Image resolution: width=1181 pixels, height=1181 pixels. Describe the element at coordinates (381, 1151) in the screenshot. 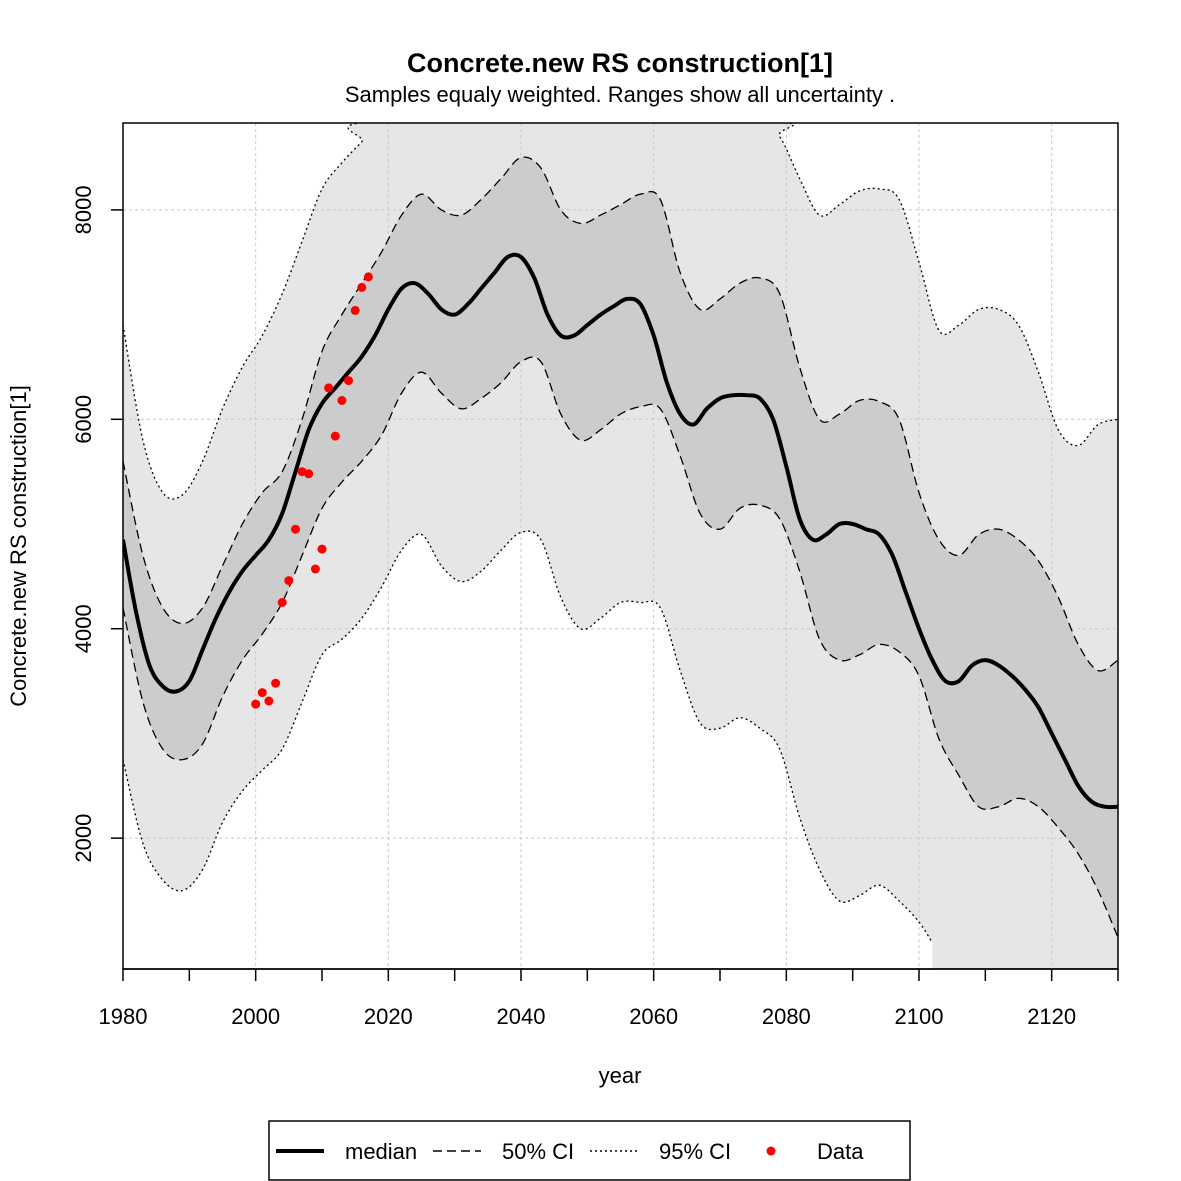

I see `legend-label-median: median` at that location.